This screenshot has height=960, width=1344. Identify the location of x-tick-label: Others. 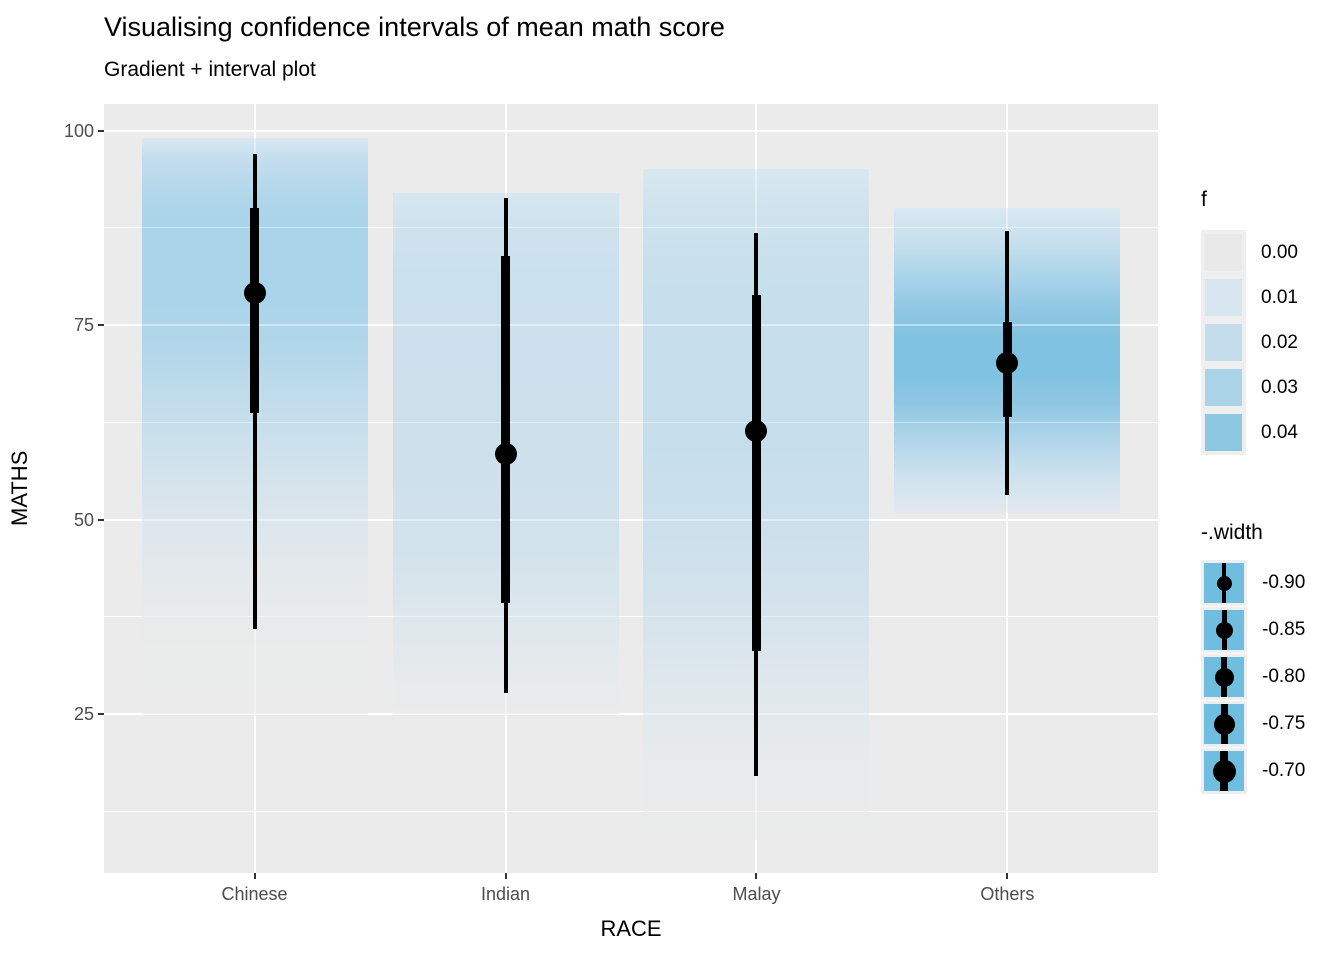
(1007, 894).